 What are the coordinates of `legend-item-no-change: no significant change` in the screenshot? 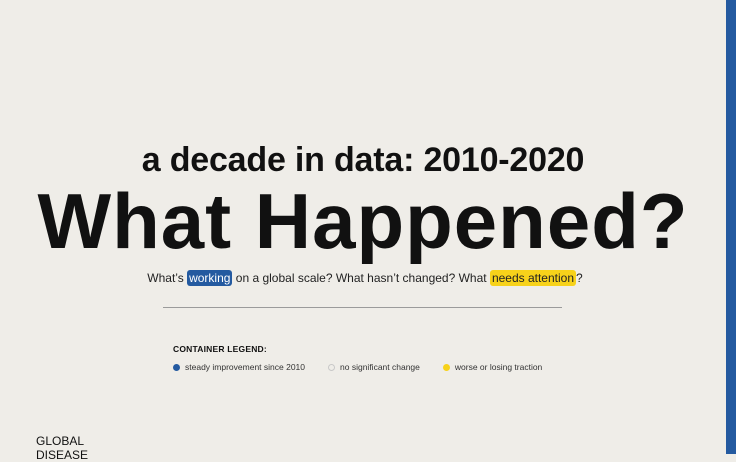 It's located at (374, 367).